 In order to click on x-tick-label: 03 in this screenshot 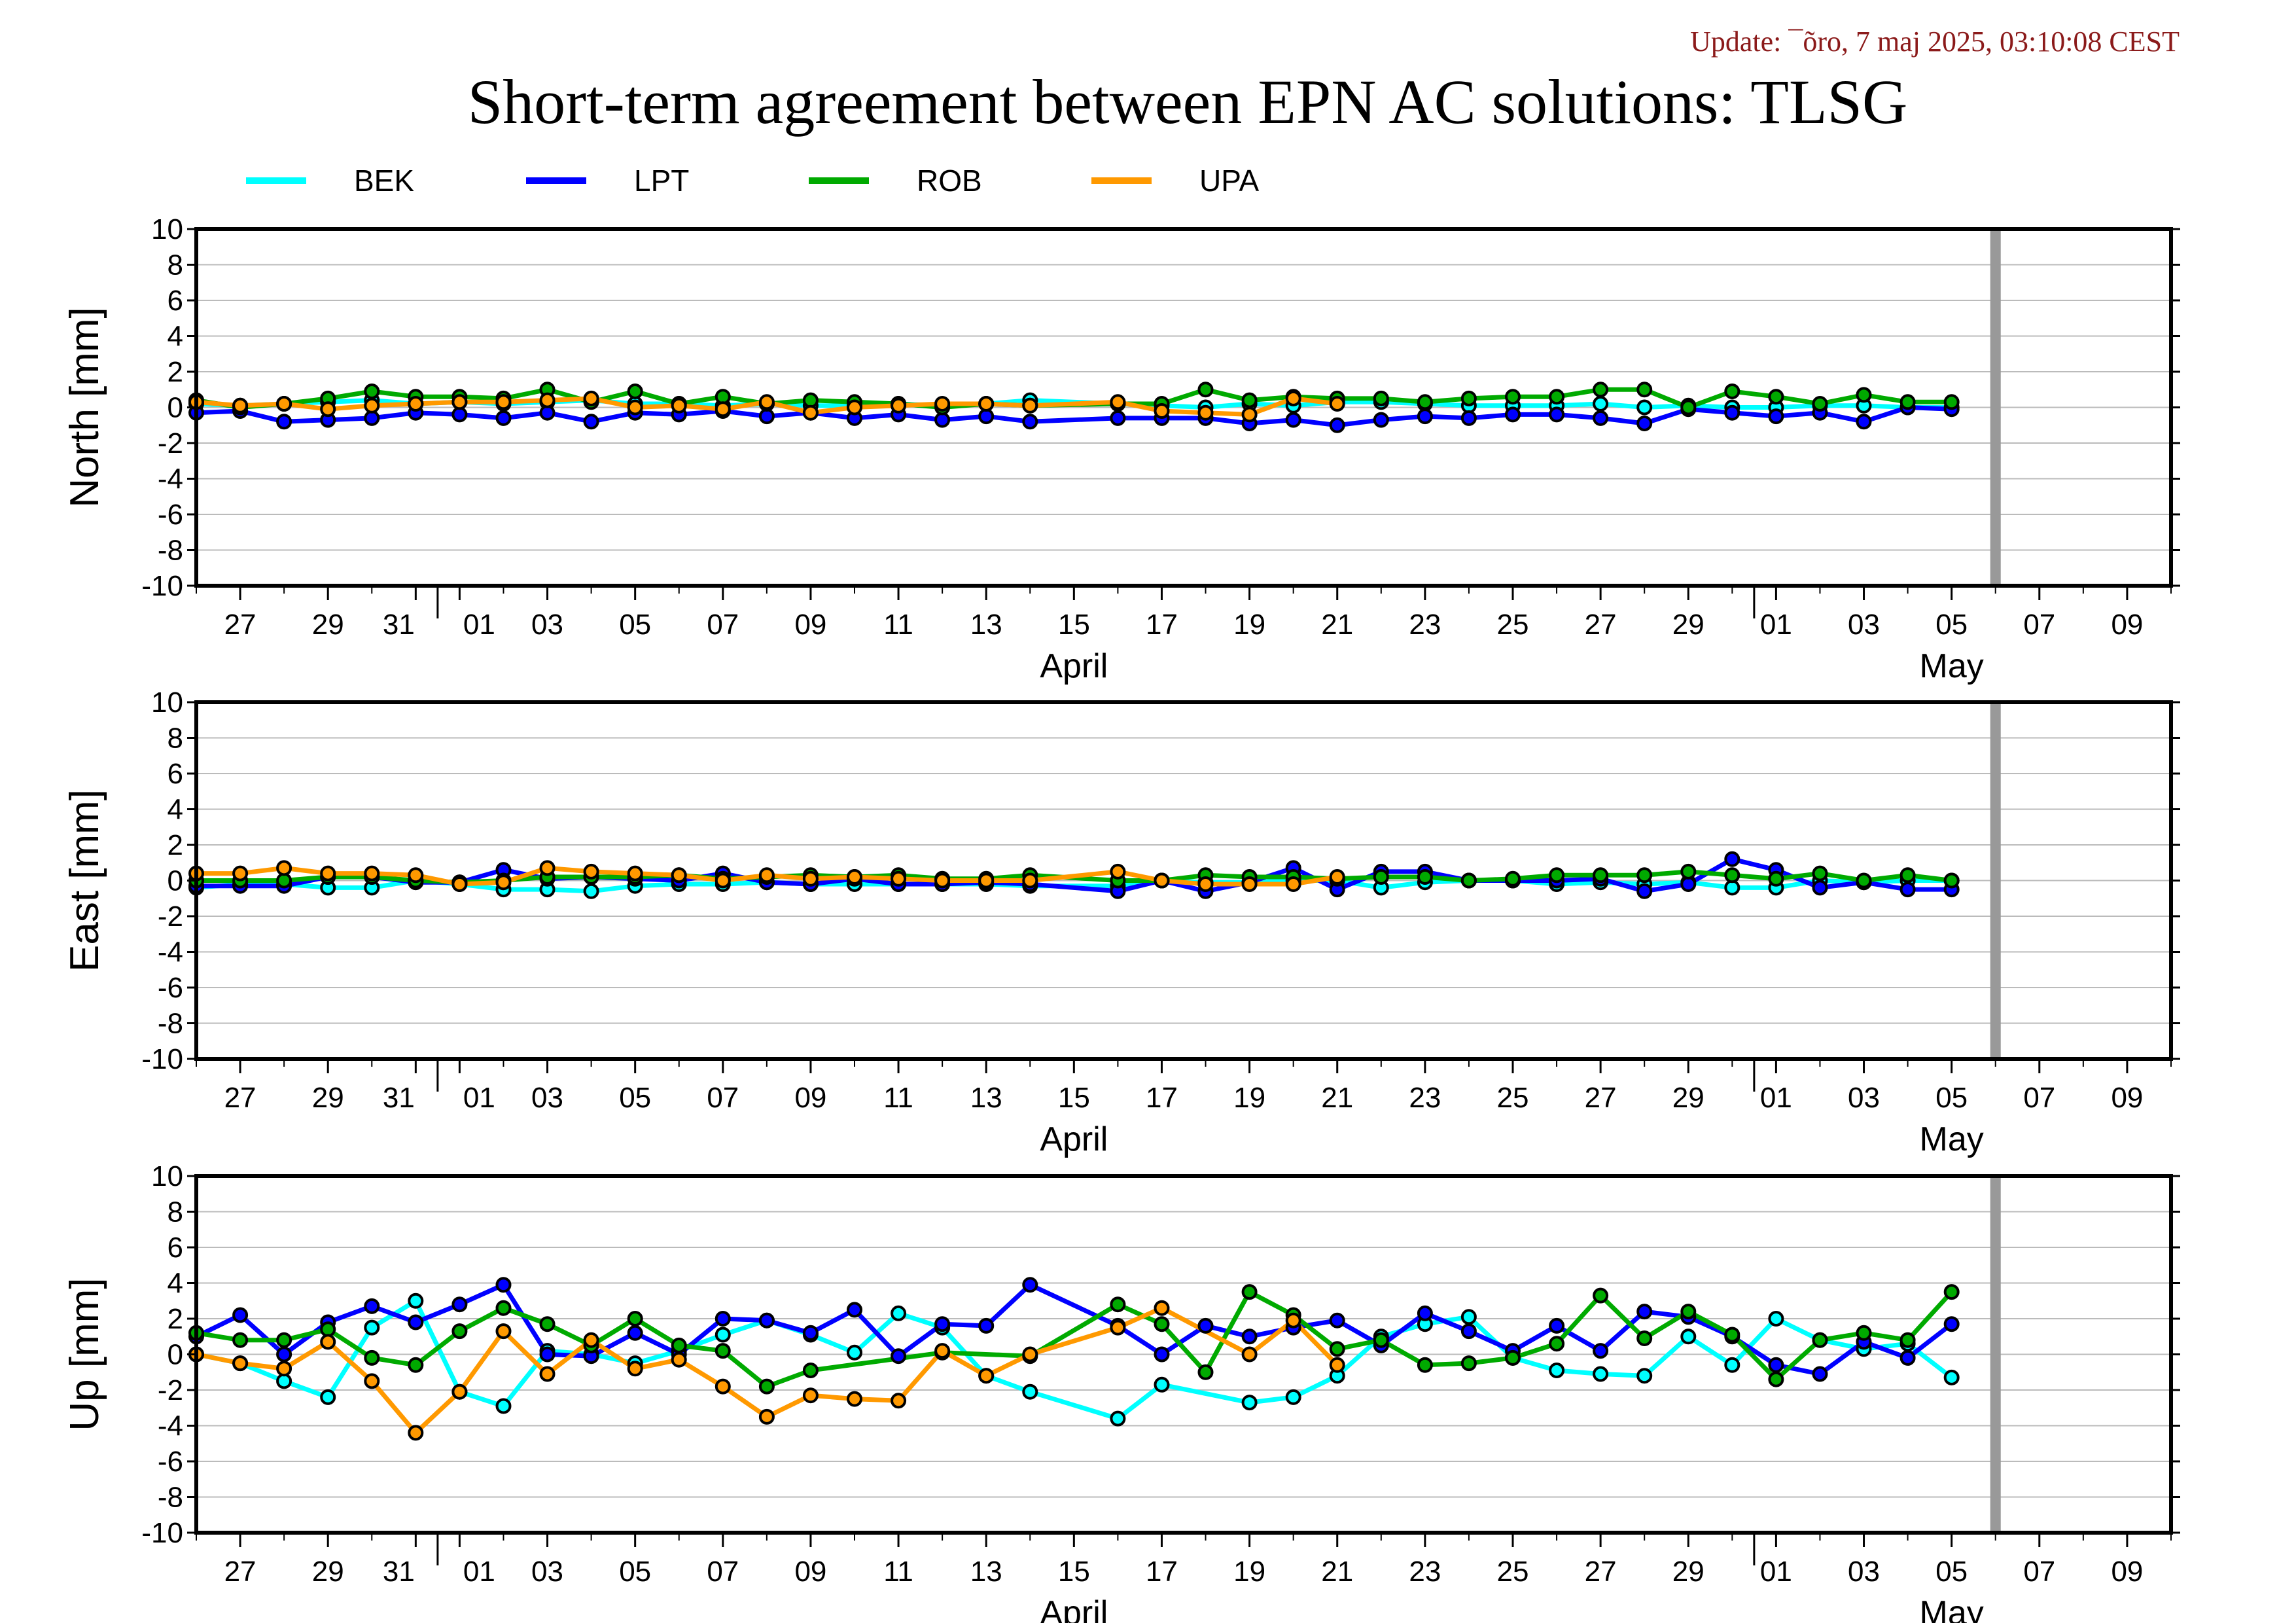, I will do `click(1864, 1572)`.